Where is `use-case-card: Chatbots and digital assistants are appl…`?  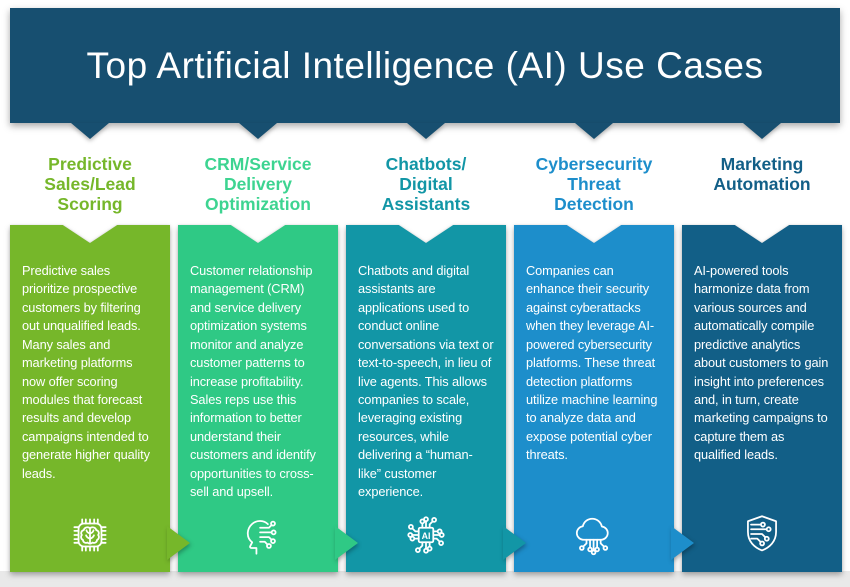 use-case-card: Chatbots and digital assistants are appl… is located at coordinates (426, 398).